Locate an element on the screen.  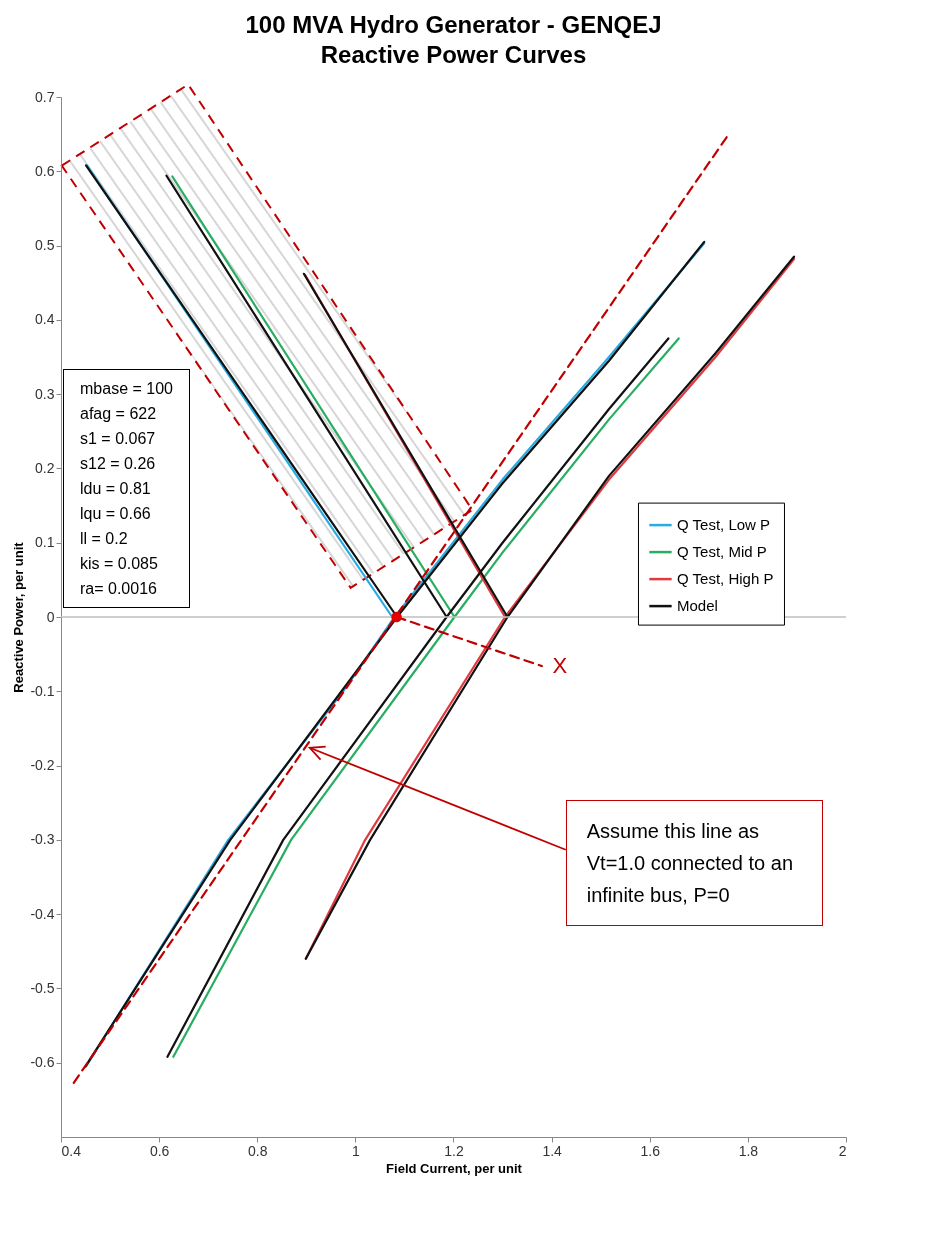
x-tick-label: 1.4 is located at coordinates (552, 1150).